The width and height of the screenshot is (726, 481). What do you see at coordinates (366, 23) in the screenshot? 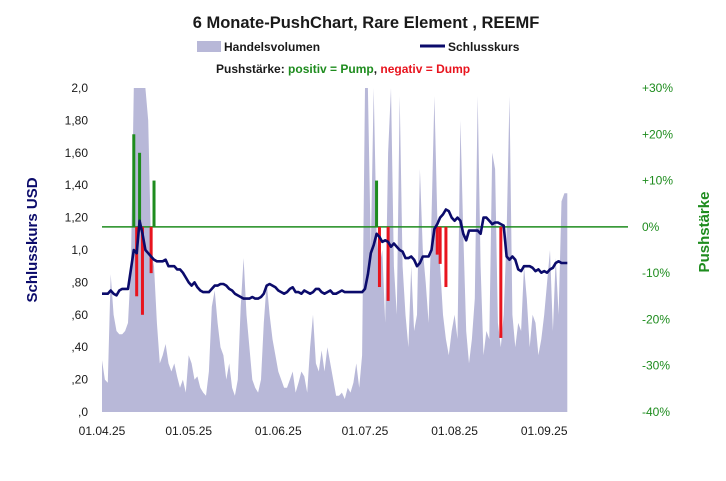
I see `chart-title: 6 Monate-PushChart, Rare Element , REEMF` at bounding box center [366, 23].